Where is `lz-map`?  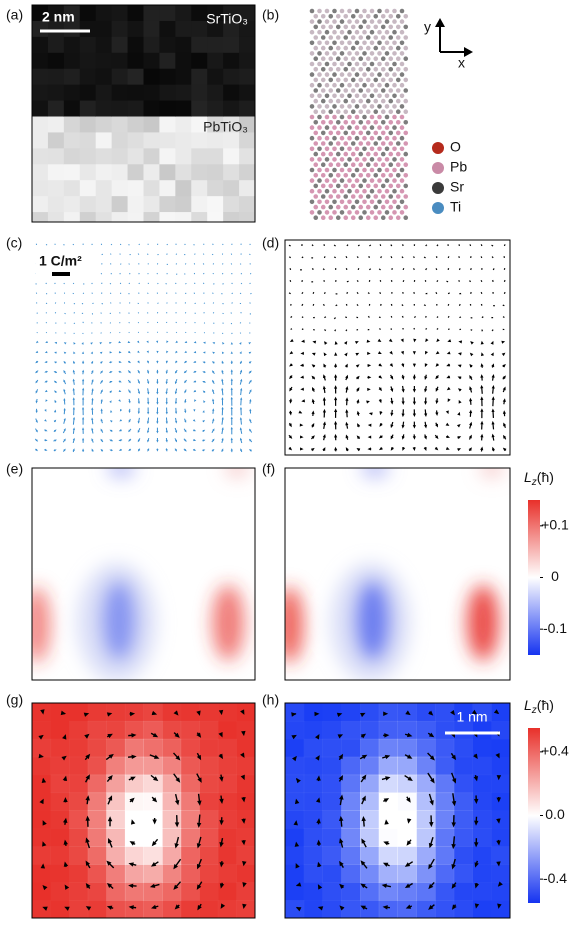 lz-map is located at coordinates (138, 570).